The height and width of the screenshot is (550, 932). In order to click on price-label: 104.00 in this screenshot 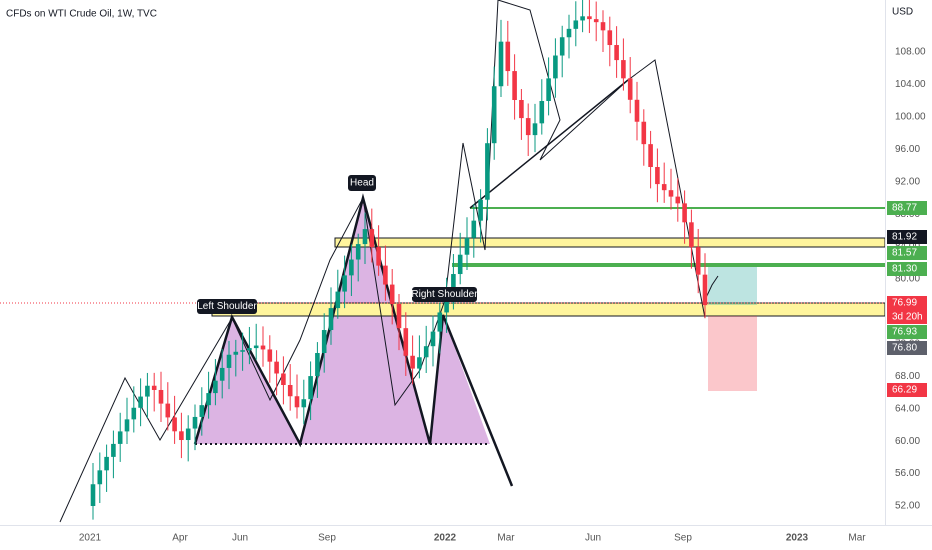, I will do `click(910, 84)`.